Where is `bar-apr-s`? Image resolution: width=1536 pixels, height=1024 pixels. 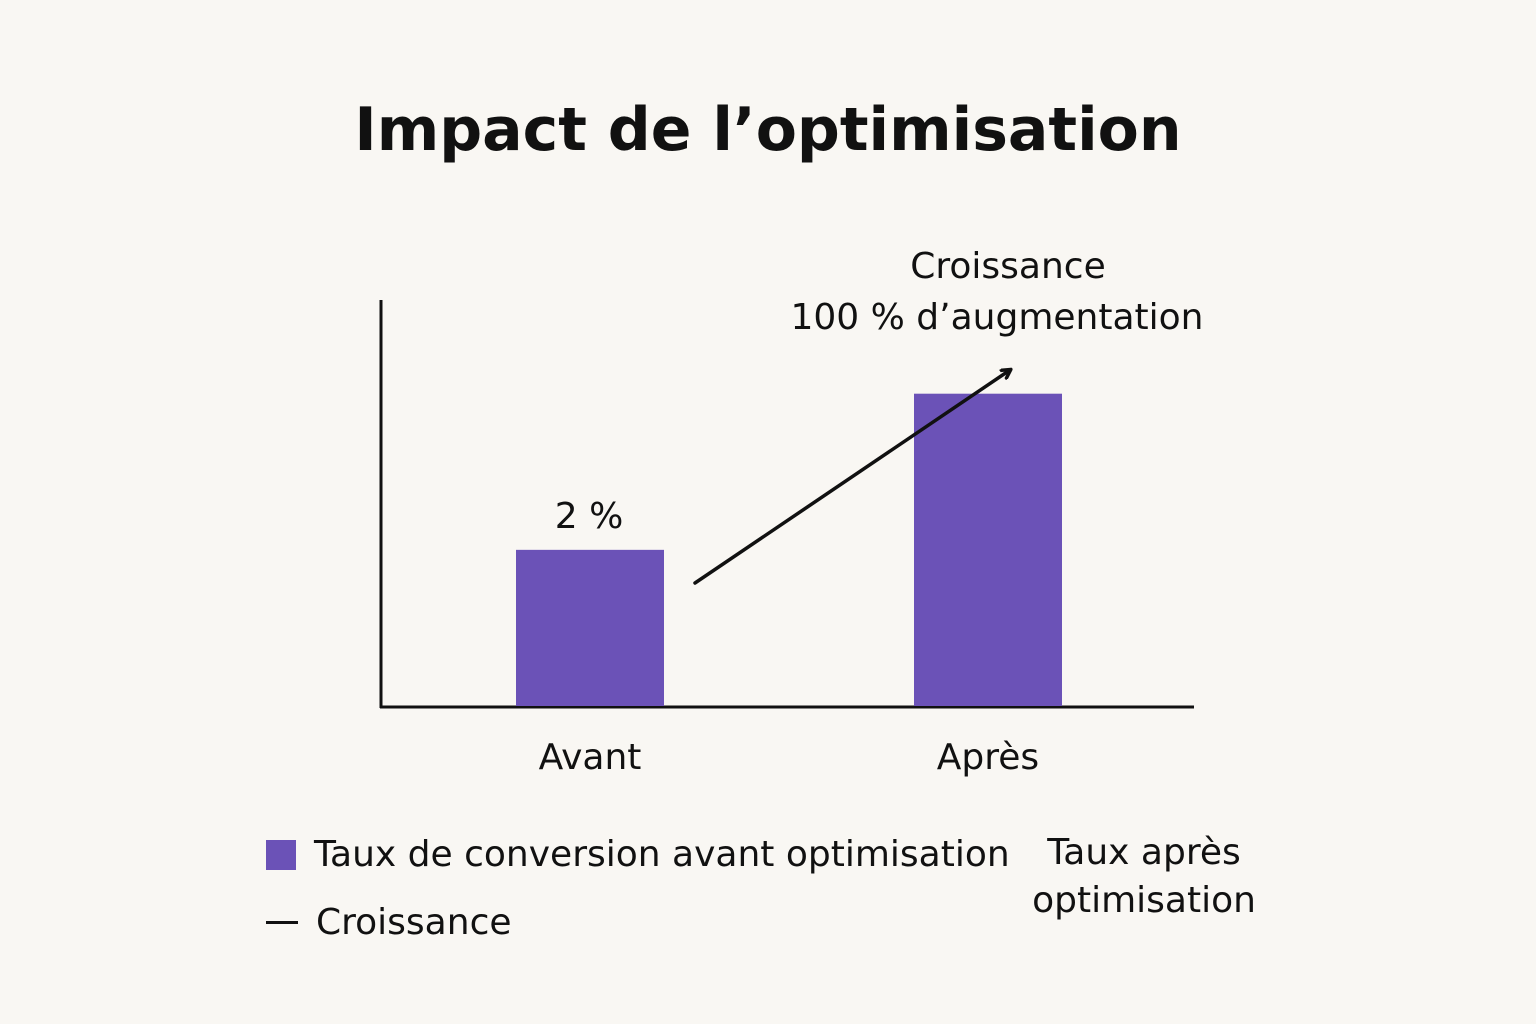
bar-apr-s is located at coordinates (988, 549).